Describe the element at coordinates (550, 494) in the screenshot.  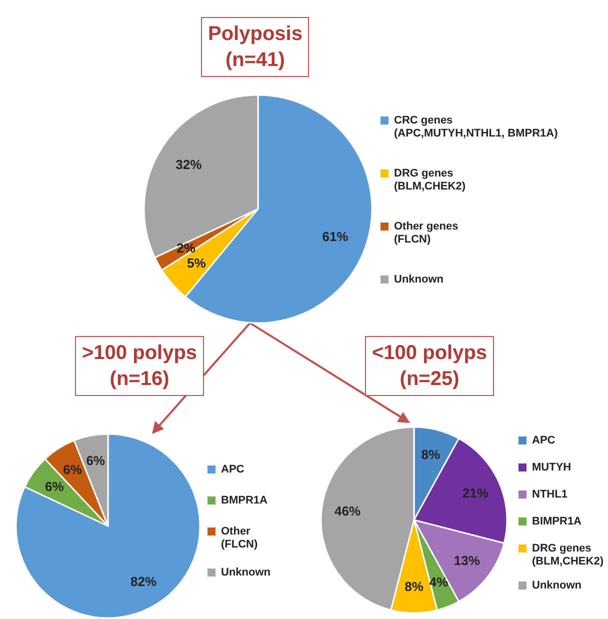
I see `legend-label: NTHL1` at that location.